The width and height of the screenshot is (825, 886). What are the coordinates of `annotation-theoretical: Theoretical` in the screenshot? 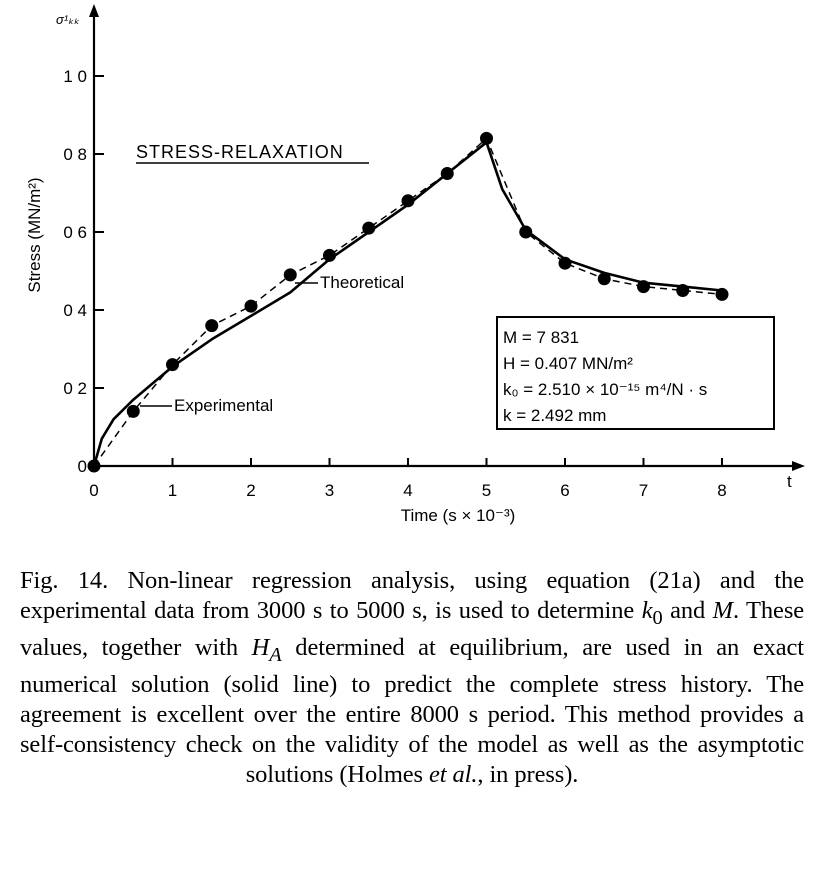 It's located at (349, 282).